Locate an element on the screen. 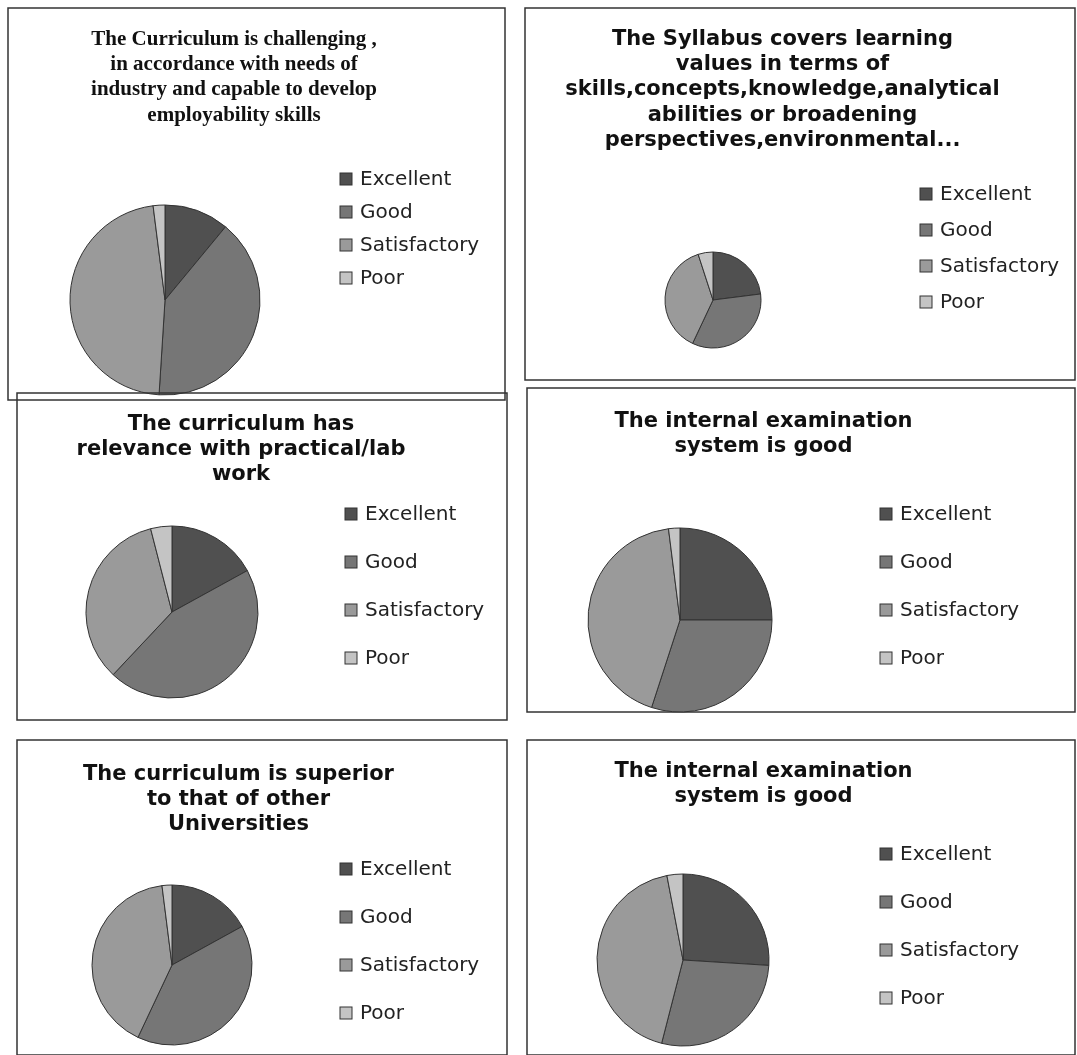 The width and height of the screenshot is (1077, 1055). chart-title: The curriculum has relevance with practical/lab work is located at coordinates (241, 448).